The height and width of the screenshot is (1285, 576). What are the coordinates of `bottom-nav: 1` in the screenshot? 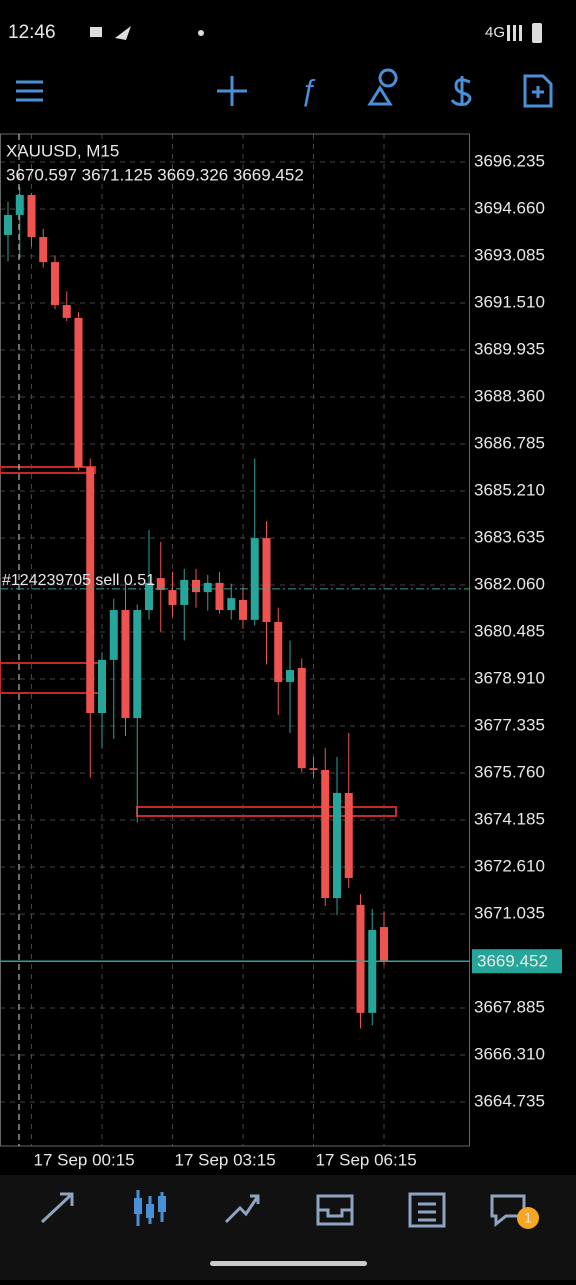 It's located at (288, 1227).